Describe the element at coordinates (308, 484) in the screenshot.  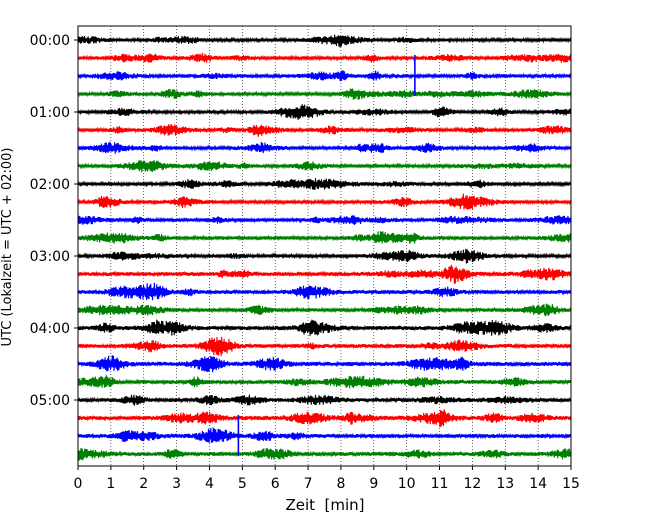
I see `x-tick-label: 7` at that location.